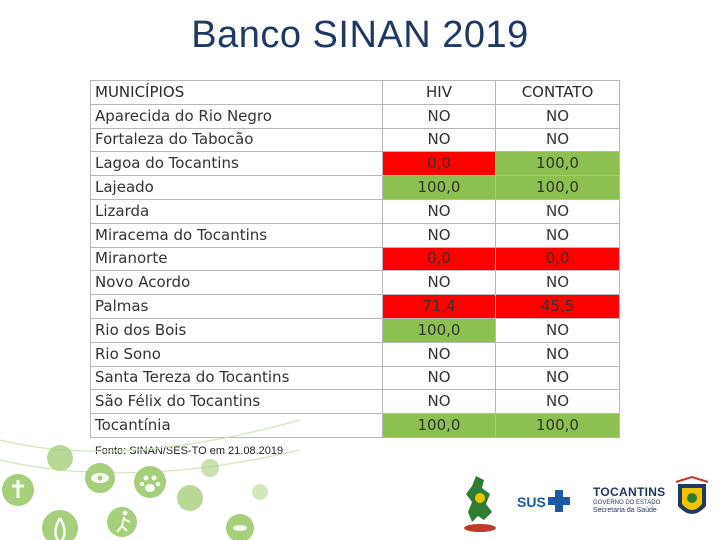 This screenshot has width=720, height=540. I want to click on state-name: TOCANTINS, so click(629, 492).